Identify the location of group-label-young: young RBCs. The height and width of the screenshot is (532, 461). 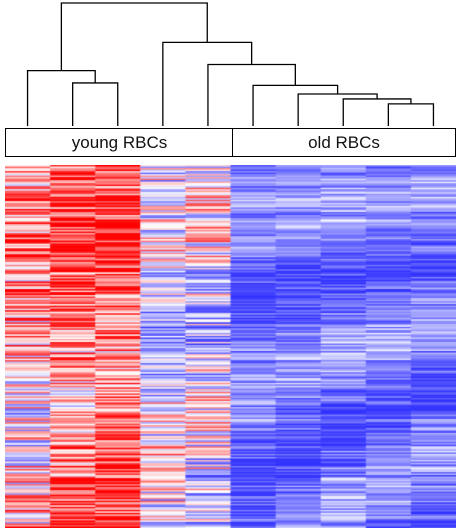
(119, 142).